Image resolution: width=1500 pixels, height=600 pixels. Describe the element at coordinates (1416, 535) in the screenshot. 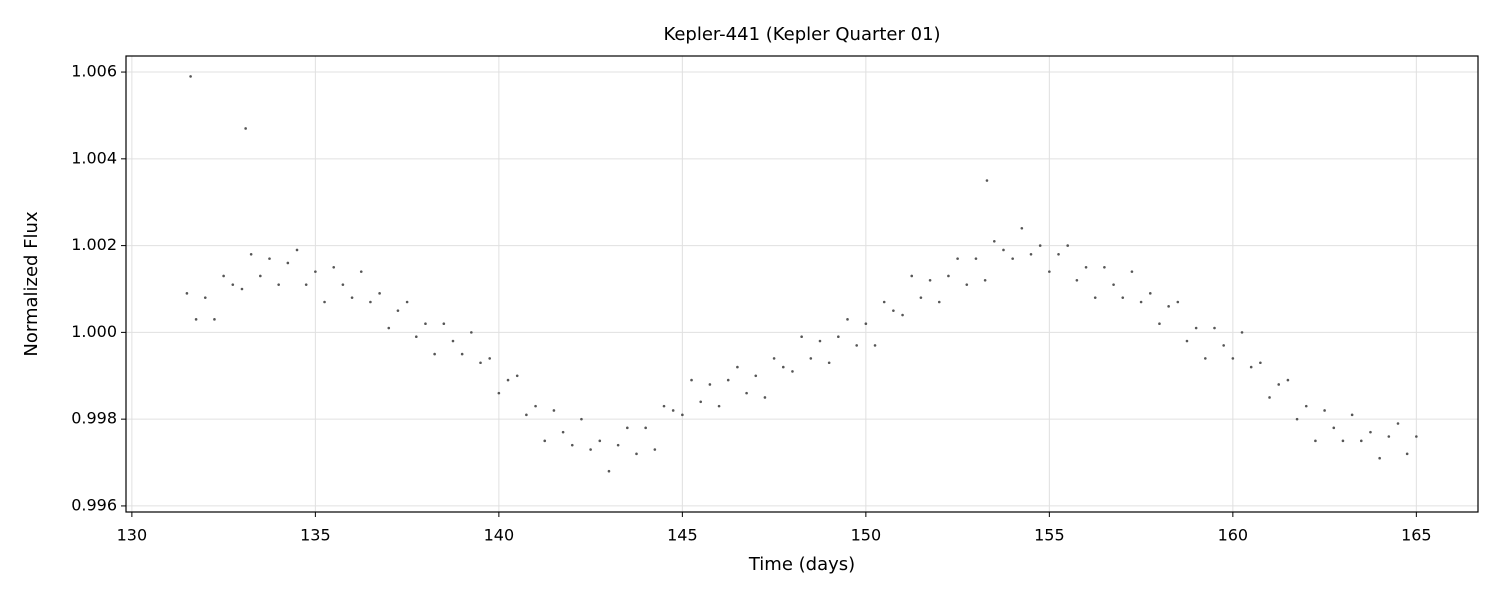

I see `x-tick-label: 165` at that location.